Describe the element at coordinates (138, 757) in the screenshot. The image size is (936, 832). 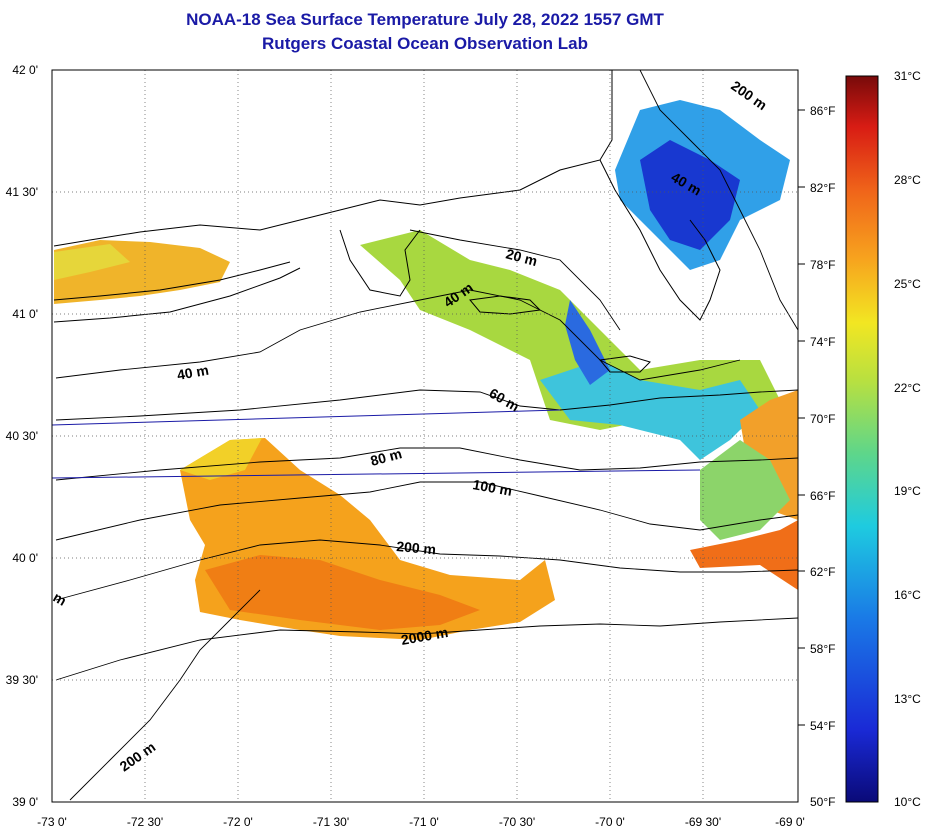
I see `contour-label-200m-sw: 200 m` at that location.